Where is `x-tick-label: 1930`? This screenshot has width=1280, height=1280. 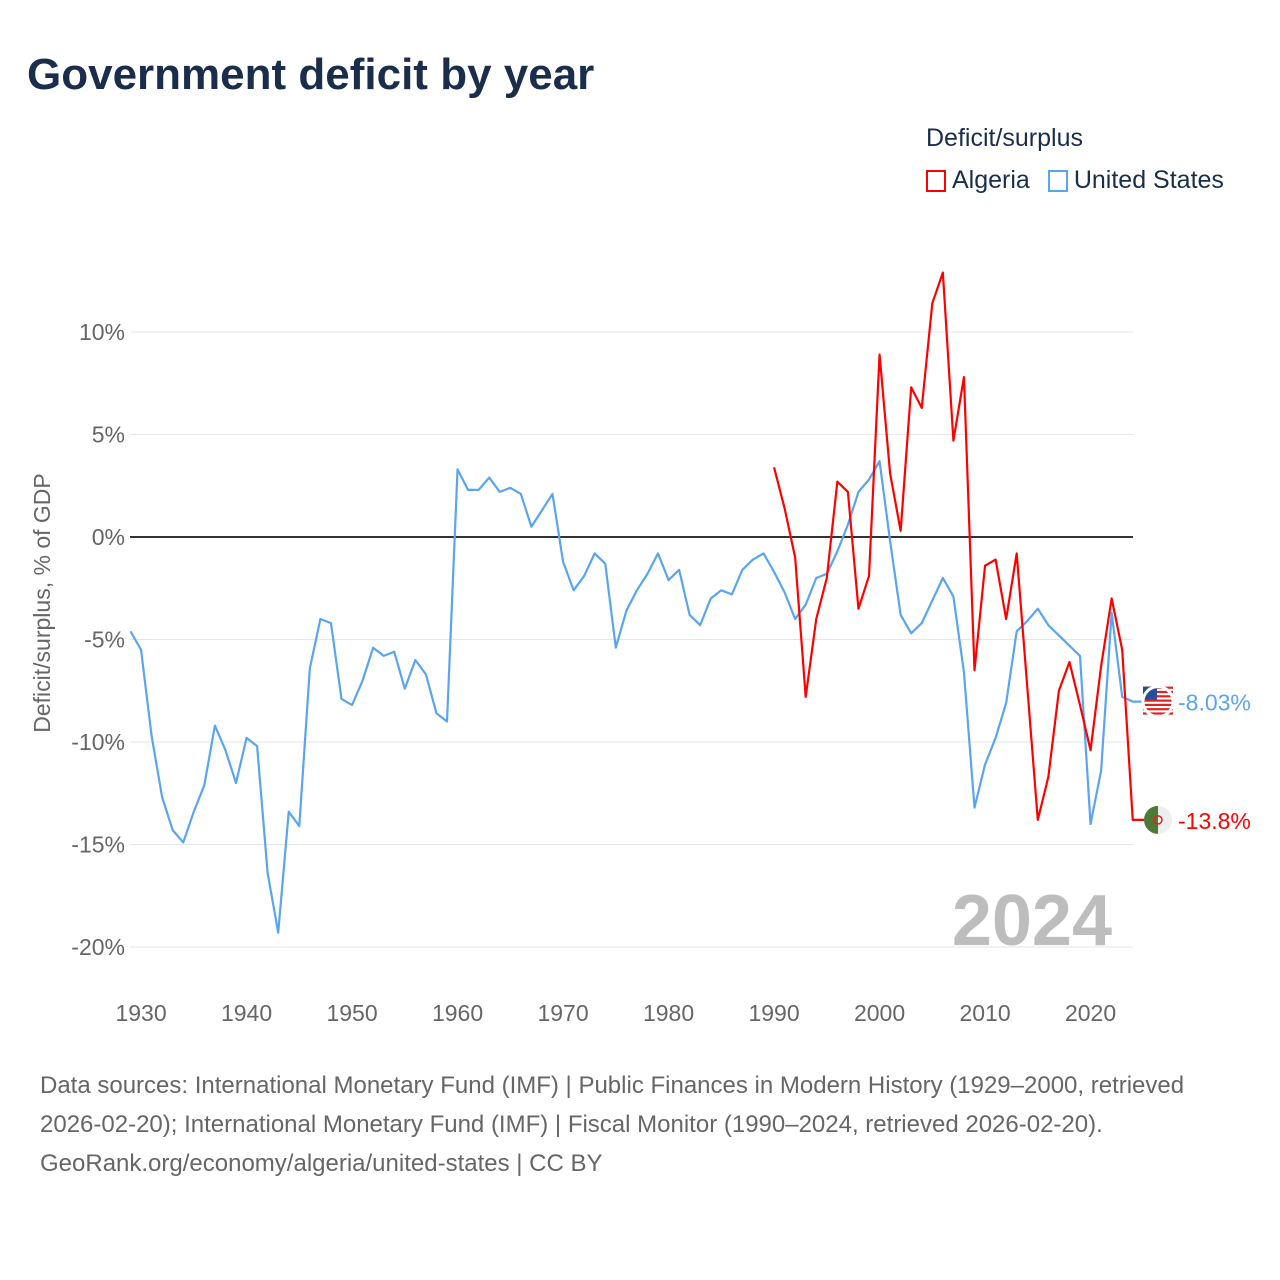
x-tick-label: 1930 is located at coordinates (140, 1013).